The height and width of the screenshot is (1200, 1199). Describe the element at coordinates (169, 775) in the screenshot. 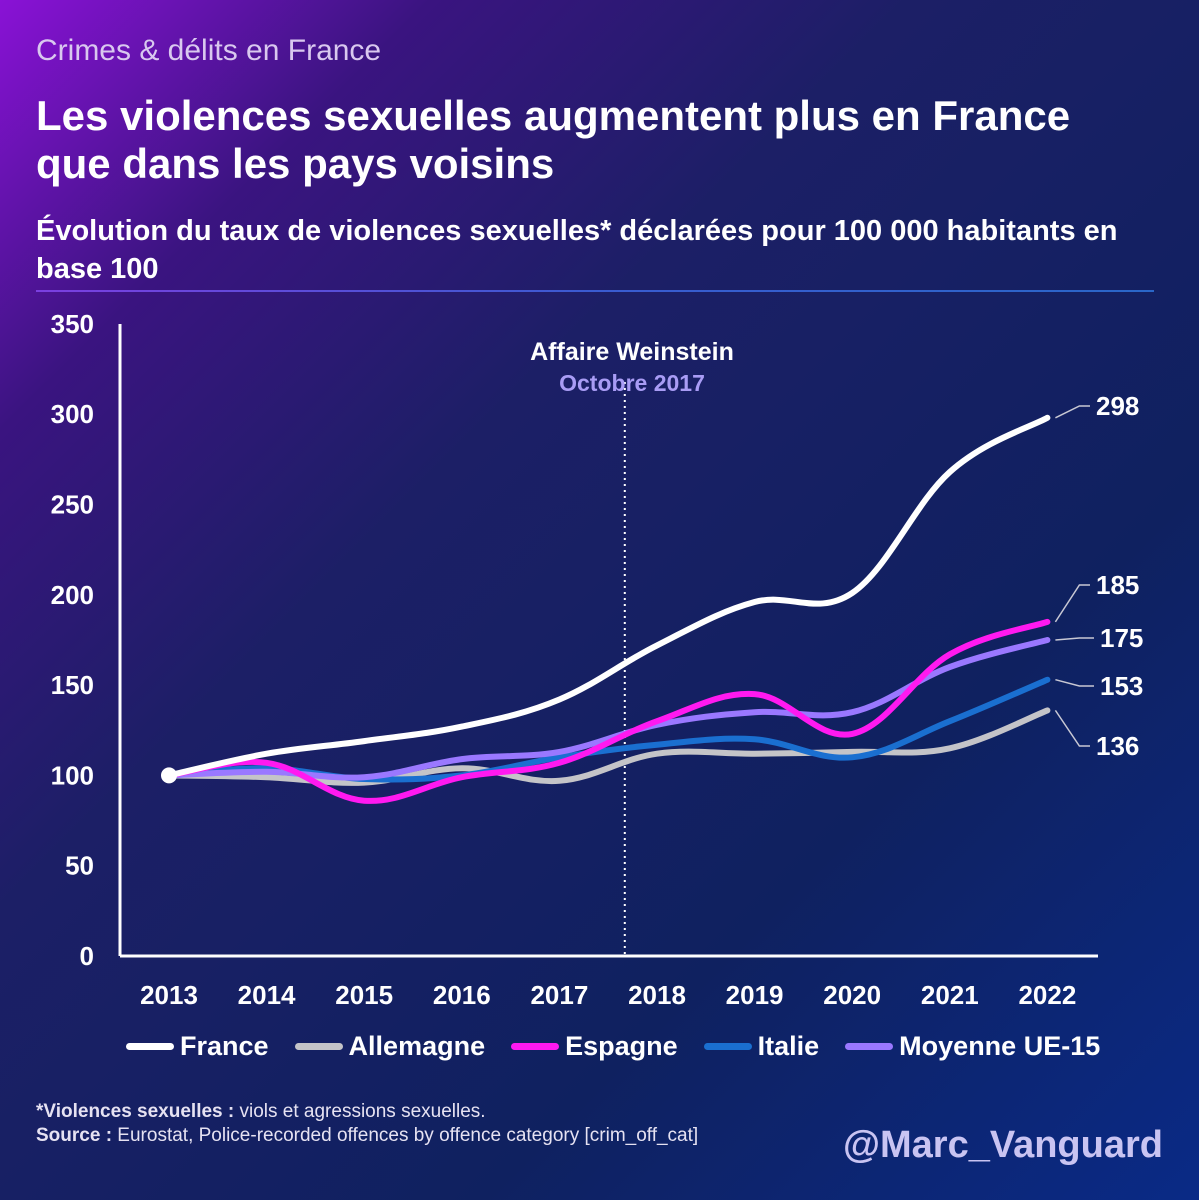

I see `base-100-point` at that location.